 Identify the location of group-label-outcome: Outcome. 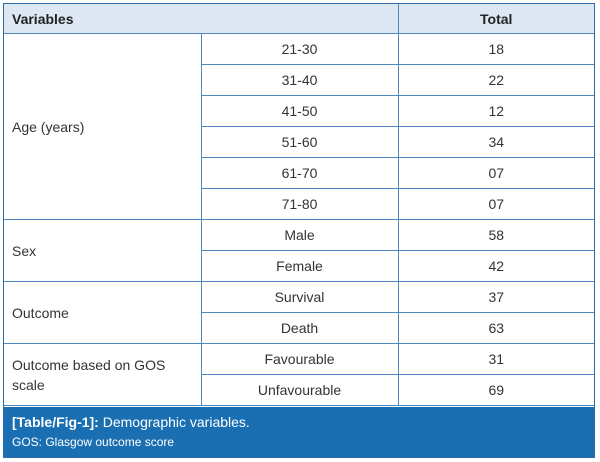
(103, 312).